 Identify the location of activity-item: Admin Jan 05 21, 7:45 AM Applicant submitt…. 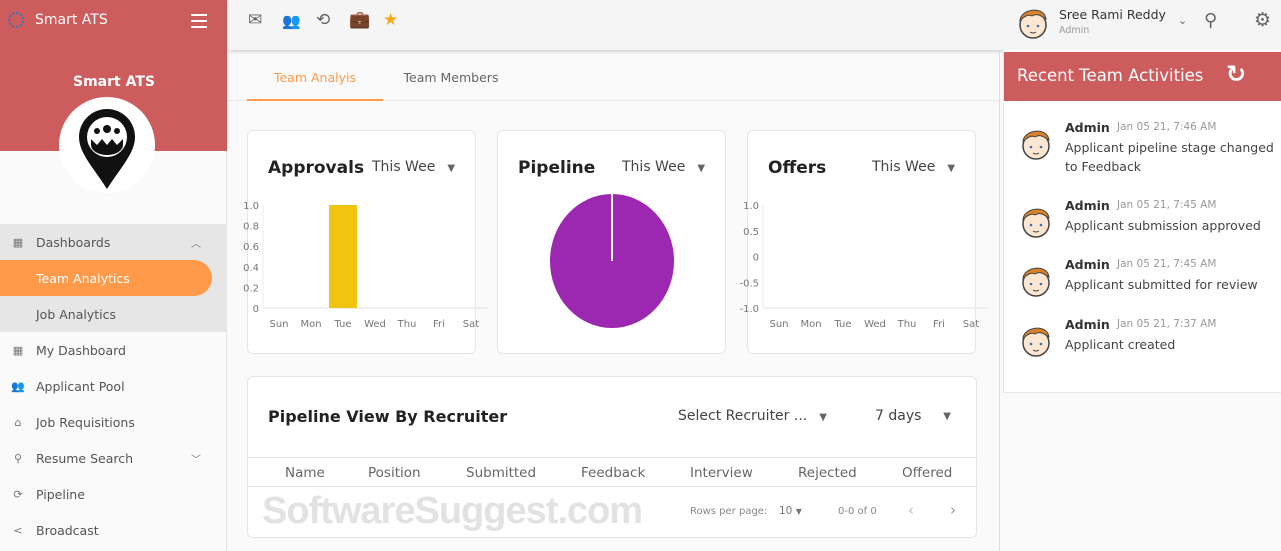
(1145, 282).